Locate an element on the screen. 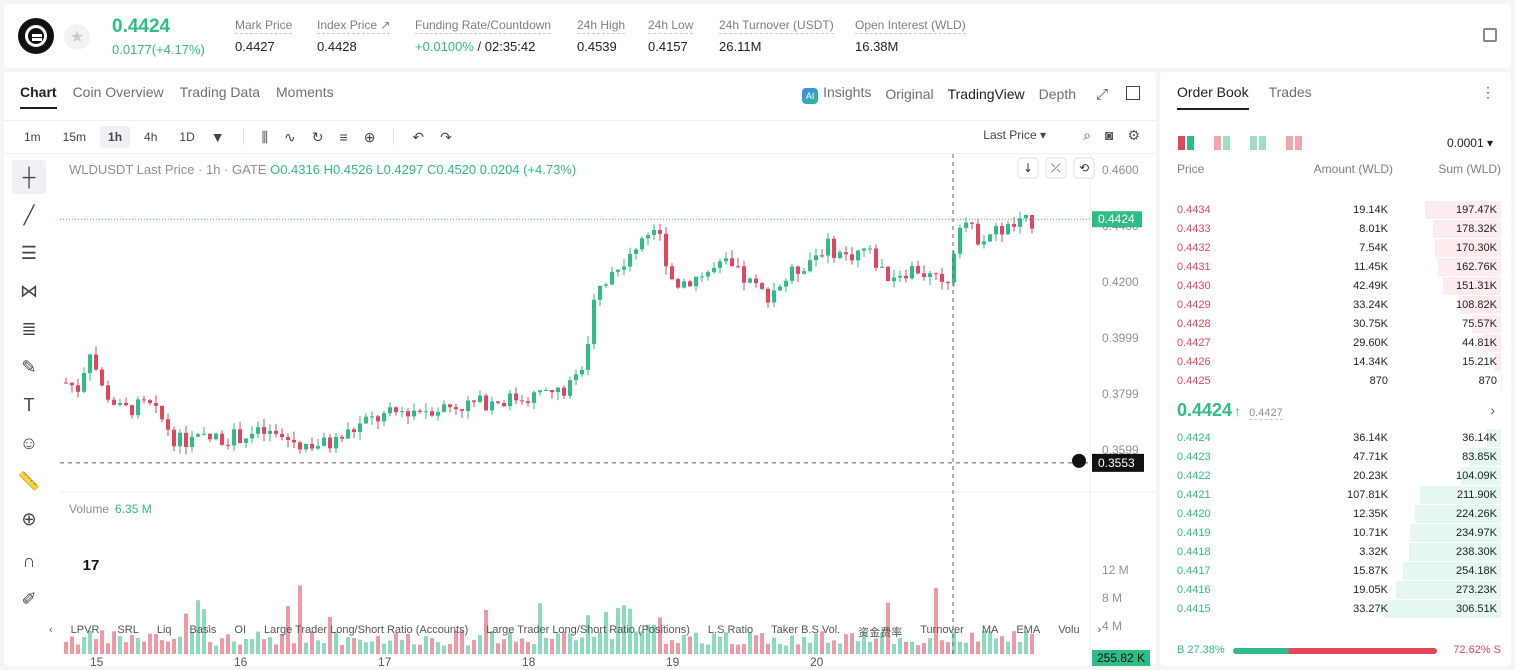  bid-row: 0.4417 15.87K 254.18K is located at coordinates (1335, 571).